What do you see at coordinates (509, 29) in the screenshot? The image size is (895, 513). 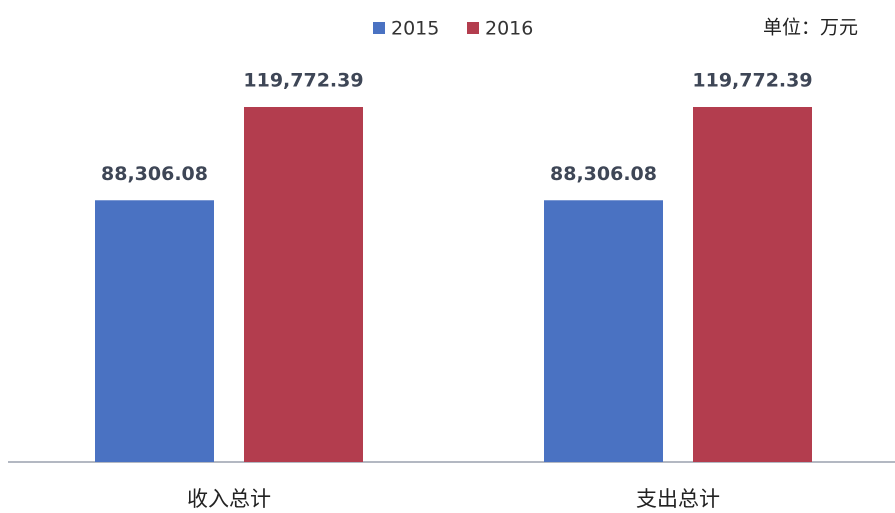 I see `legend-label: 2016` at bounding box center [509, 29].